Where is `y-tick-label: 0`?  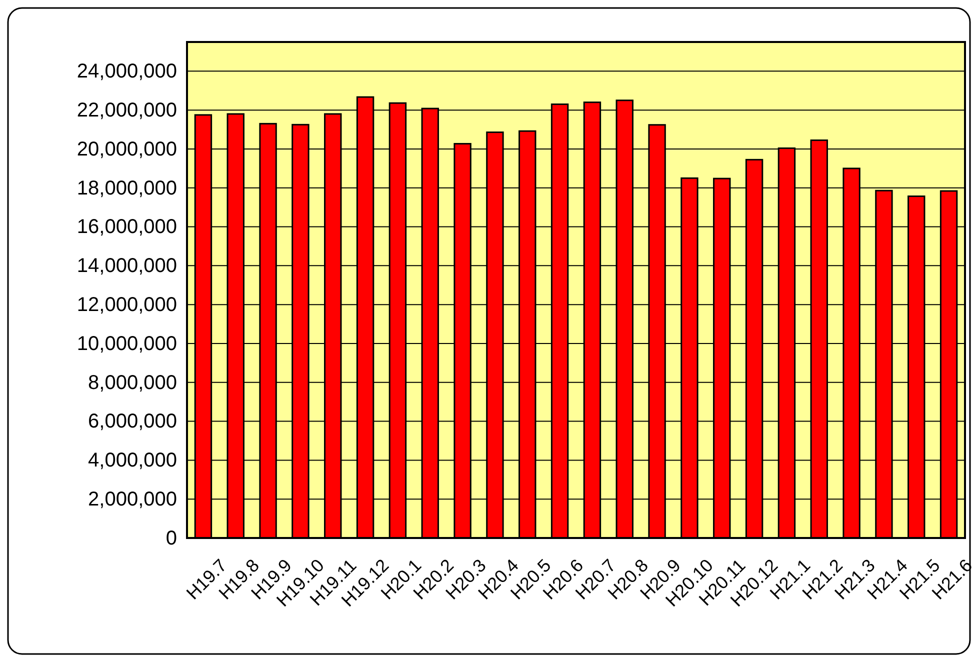
y-tick-label: 0 is located at coordinates (171, 538).